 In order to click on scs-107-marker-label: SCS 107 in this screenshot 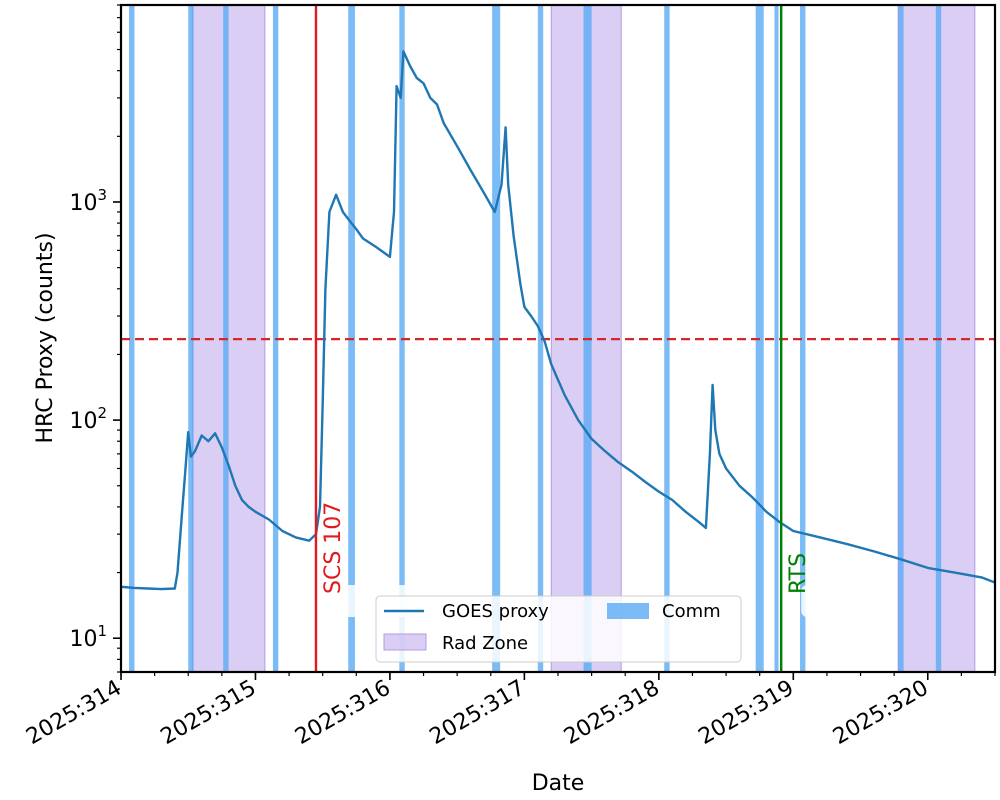, I will do `click(333, 548)`.